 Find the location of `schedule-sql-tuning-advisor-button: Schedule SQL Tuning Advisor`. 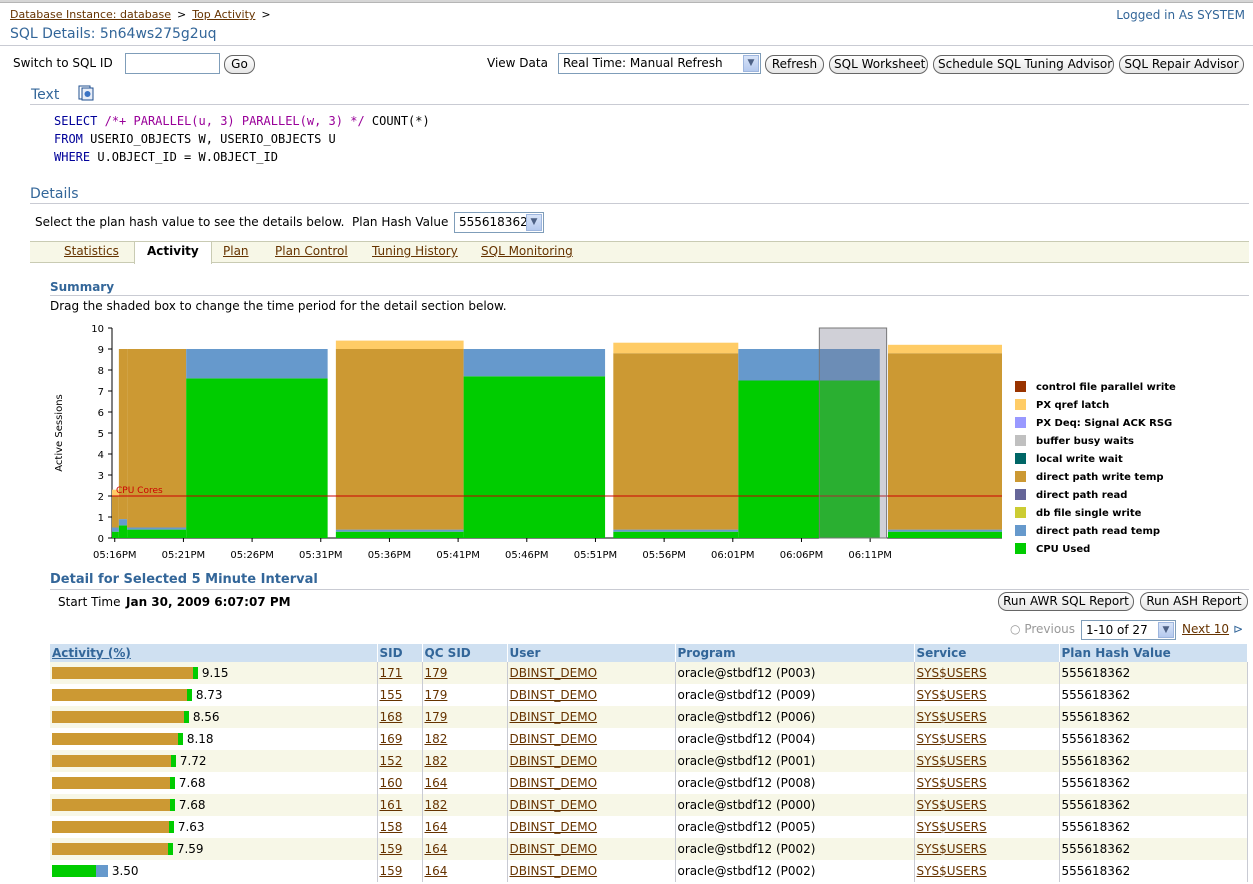

schedule-sql-tuning-advisor-button: Schedule SQL Tuning Advisor is located at coordinates (1023, 64).